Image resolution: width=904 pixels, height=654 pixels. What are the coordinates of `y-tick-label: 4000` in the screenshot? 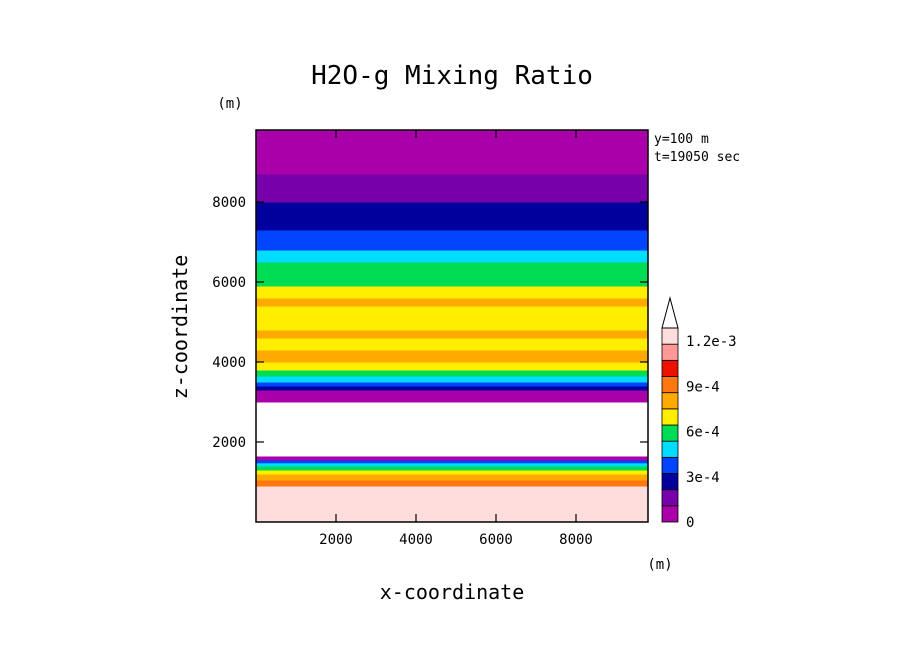 It's located at (229, 363).